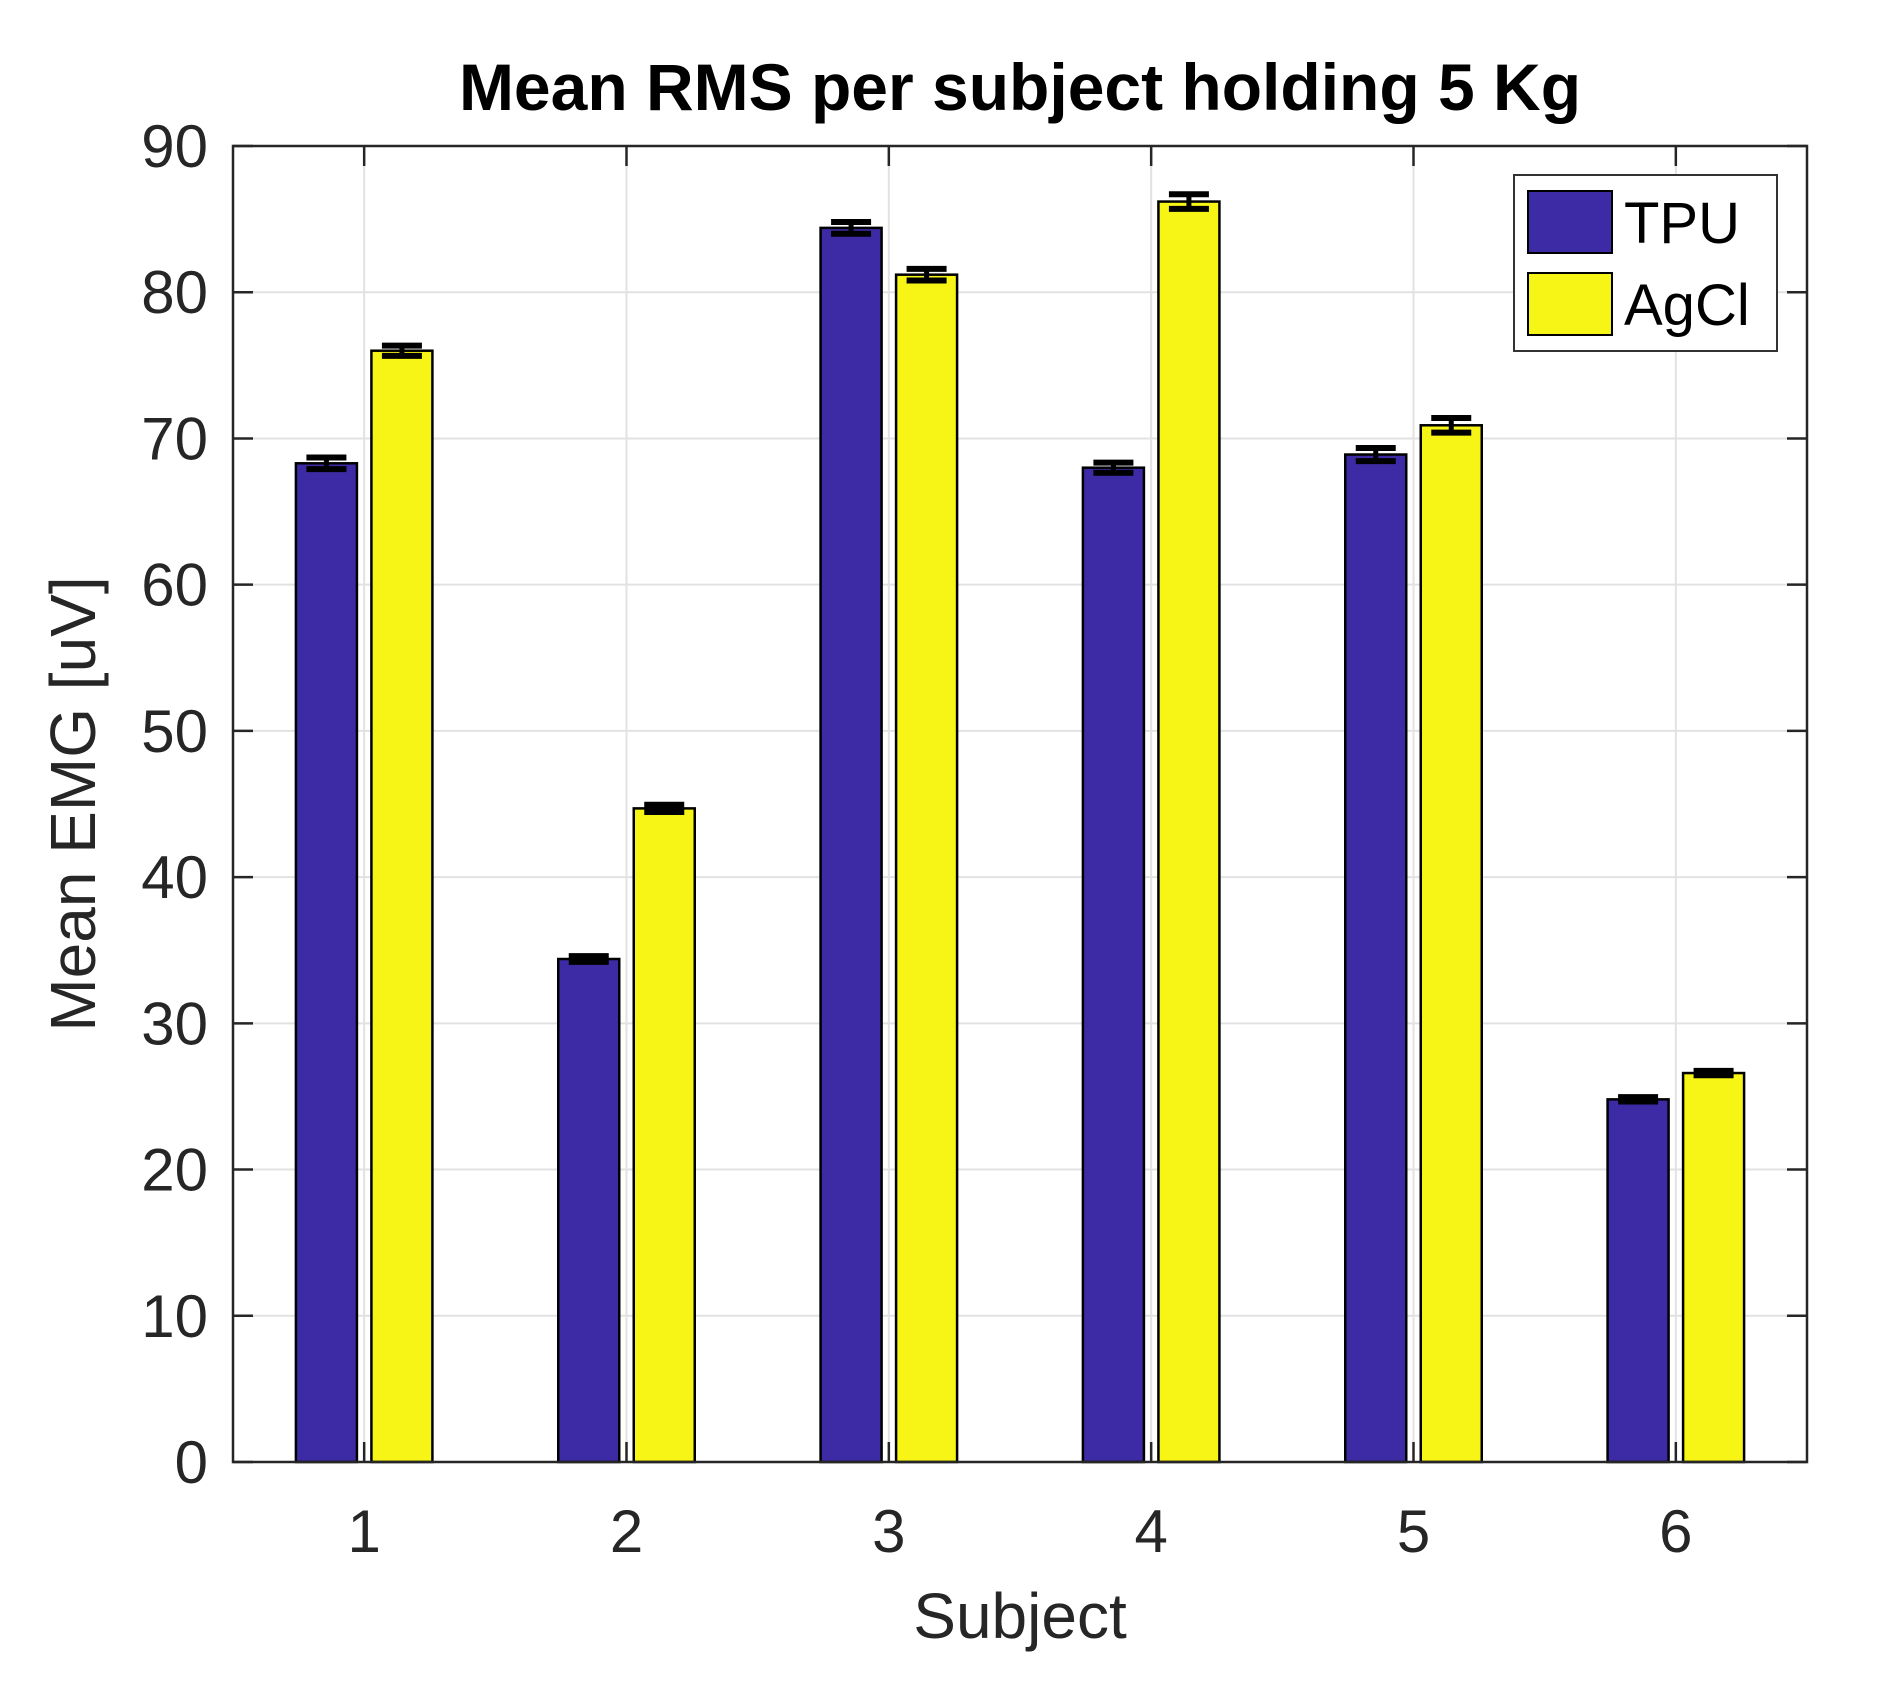 Image resolution: width=1885 pixels, height=1689 pixels. What do you see at coordinates (174, 1023) in the screenshot?
I see `y-tick-label-30: 30` at bounding box center [174, 1023].